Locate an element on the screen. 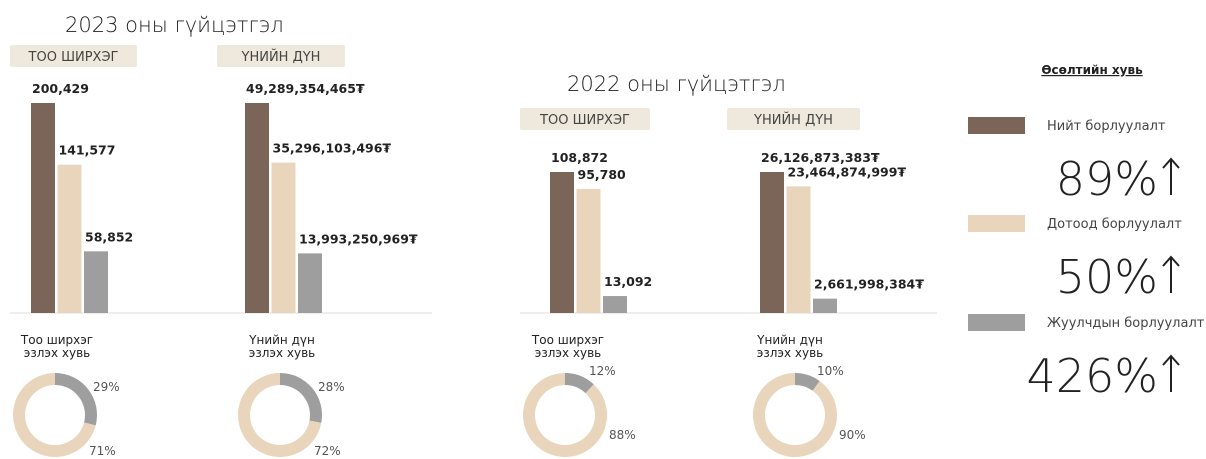  legend-label: Жуулчдын борлуулалт is located at coordinates (1126, 323).